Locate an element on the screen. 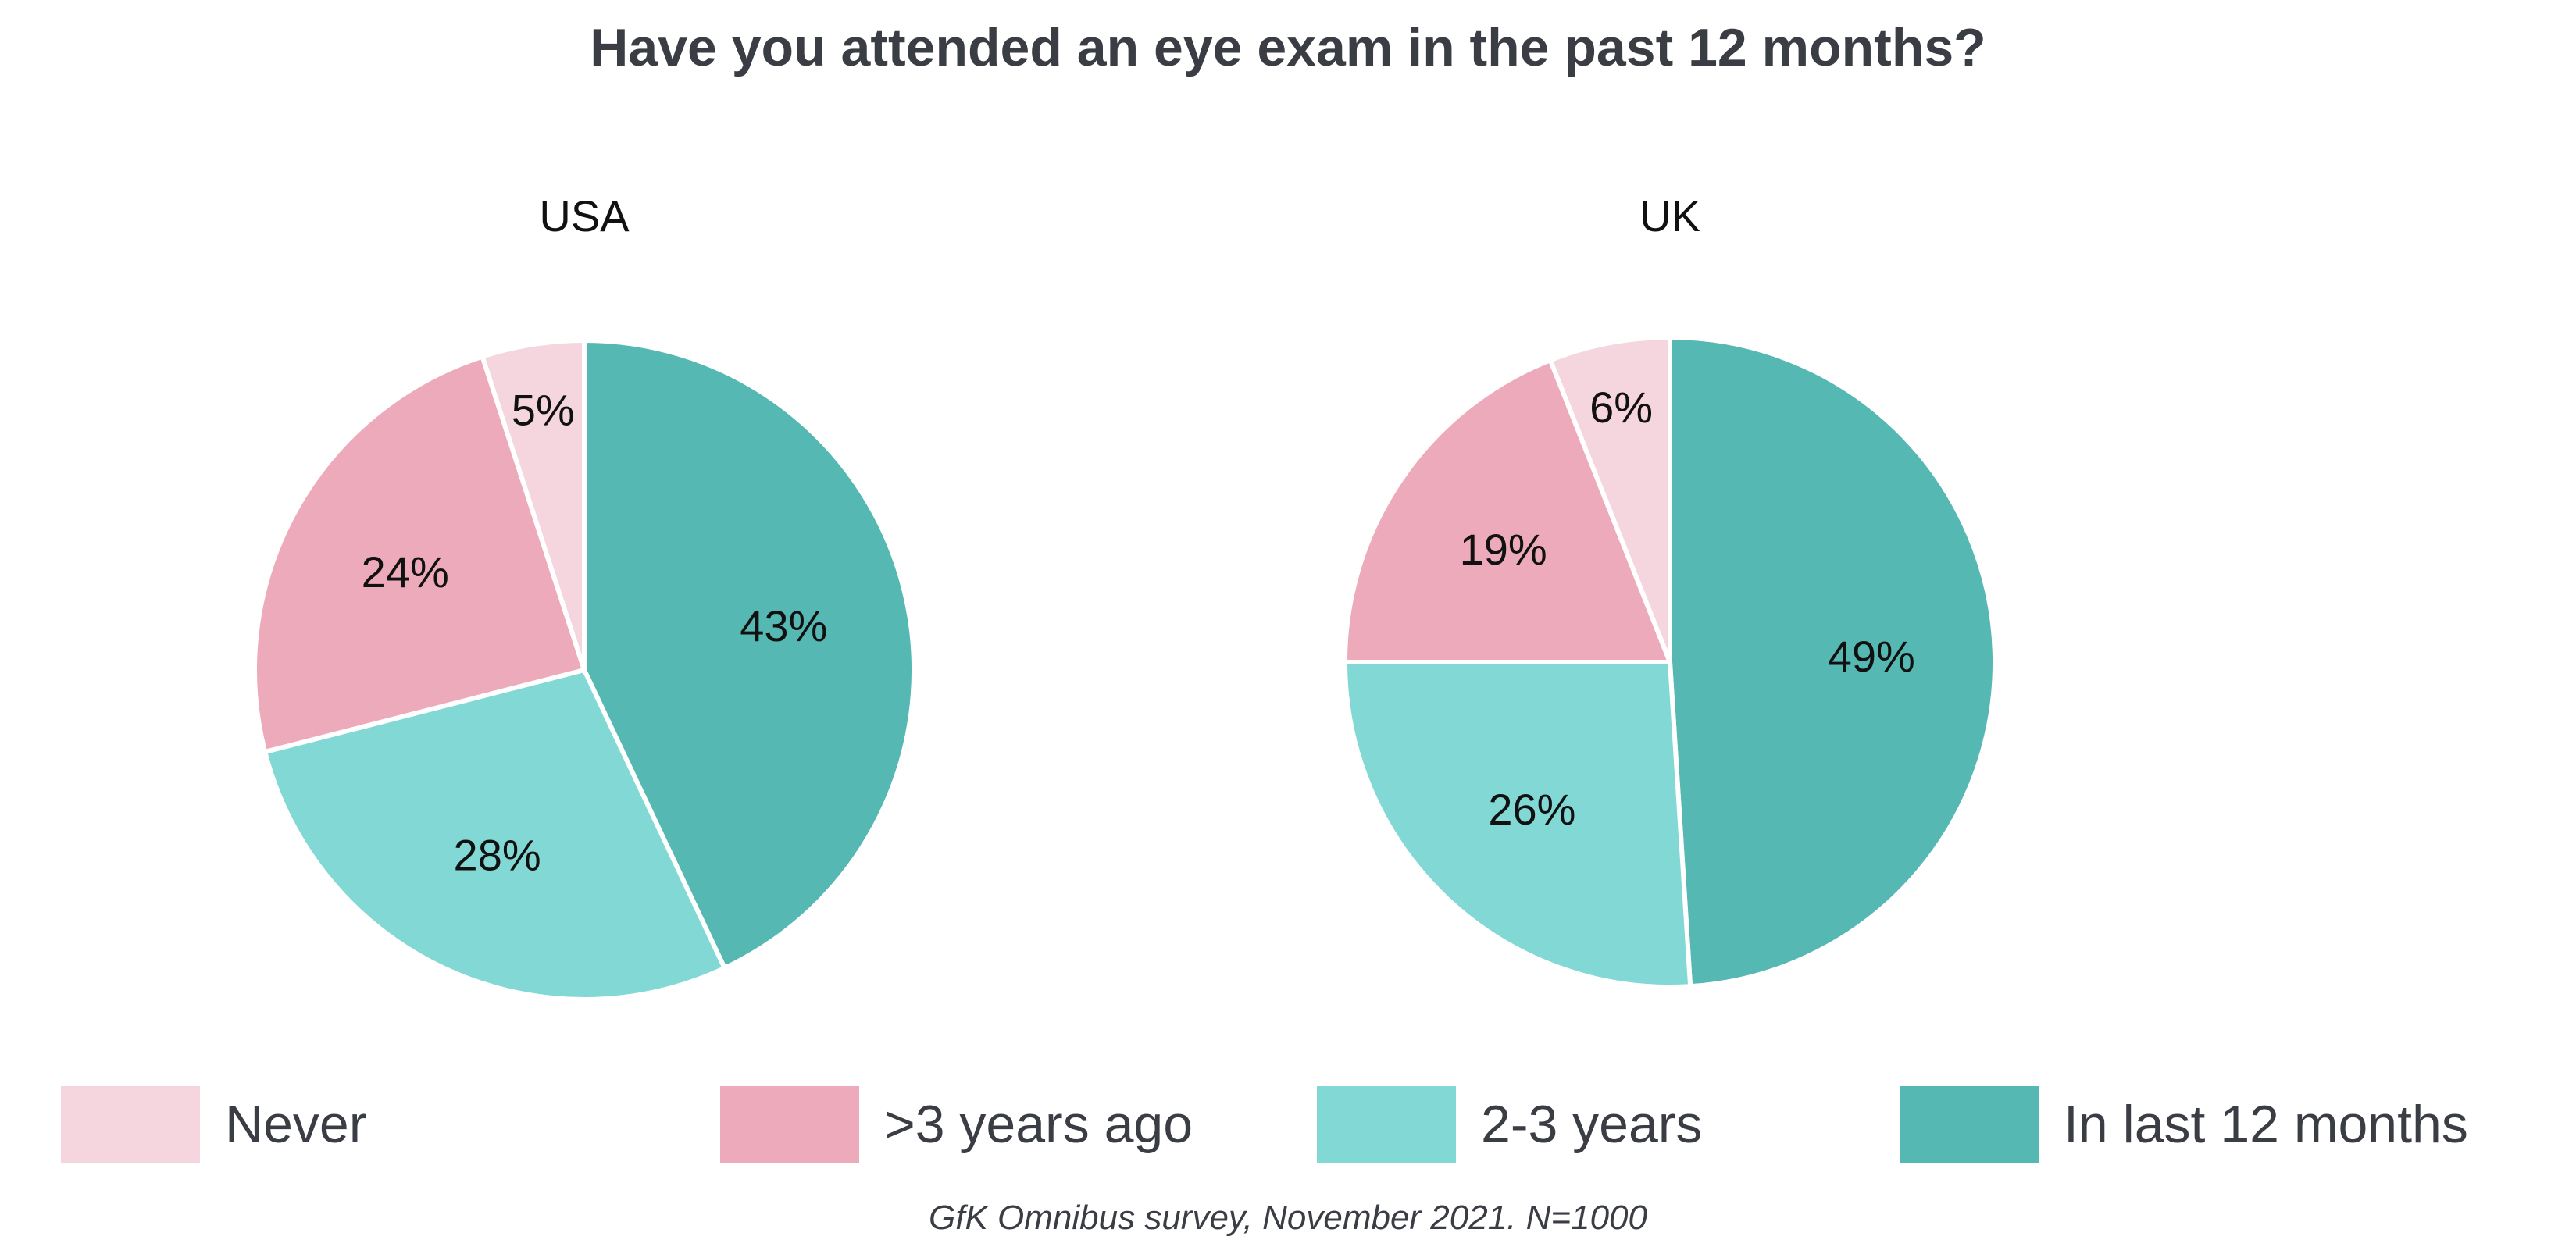  legend-label-over-3-years: >3 years ago is located at coordinates (1038, 1124).